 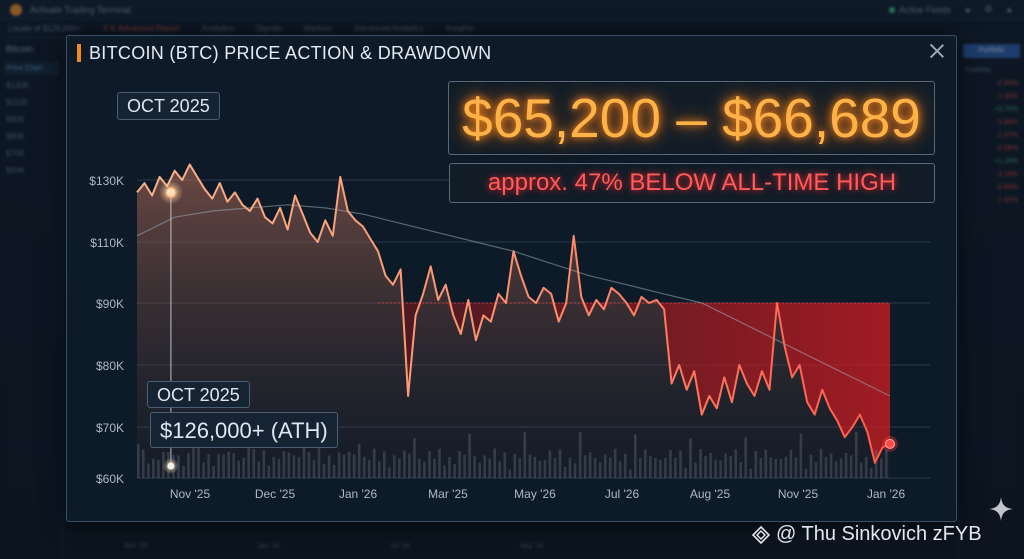 What do you see at coordinates (16, 9) in the screenshot?
I see `app-logo-icon` at bounding box center [16, 9].